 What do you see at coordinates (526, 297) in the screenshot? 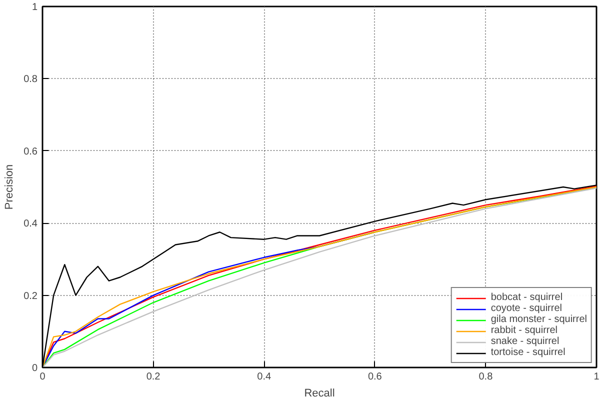
I see `legend-label: bobcat - squirrel` at bounding box center [526, 297].